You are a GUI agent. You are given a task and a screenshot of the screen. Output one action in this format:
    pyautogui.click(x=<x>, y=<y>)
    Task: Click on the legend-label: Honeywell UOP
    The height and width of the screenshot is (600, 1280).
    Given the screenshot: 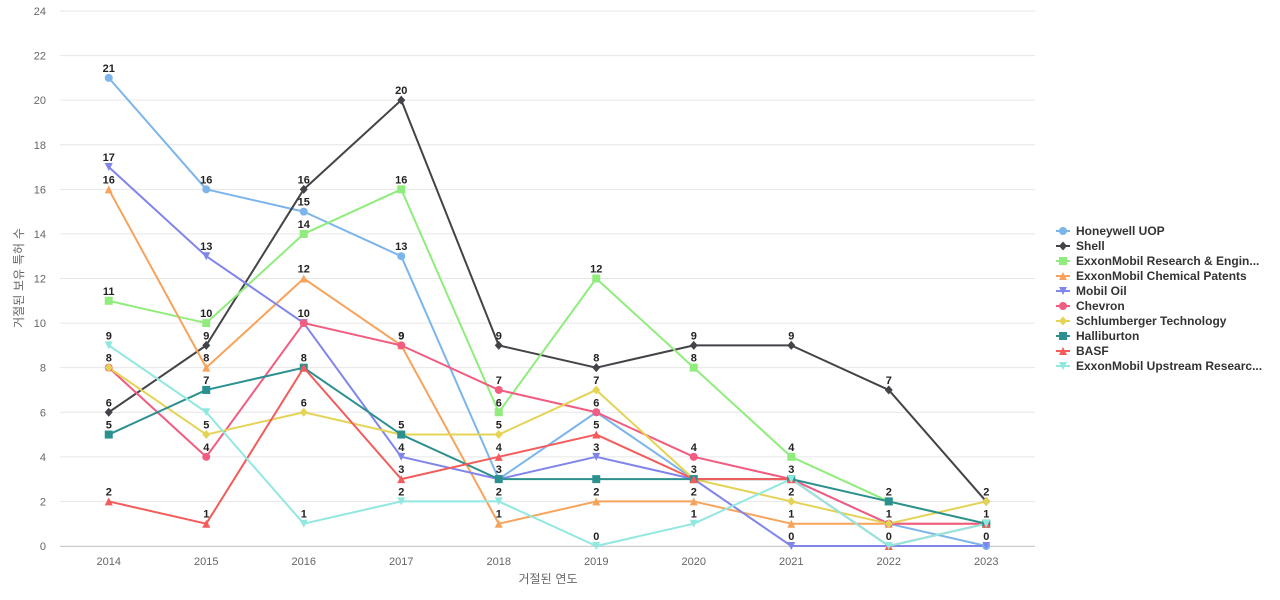 What is the action you would take?
    pyautogui.click(x=1120, y=231)
    